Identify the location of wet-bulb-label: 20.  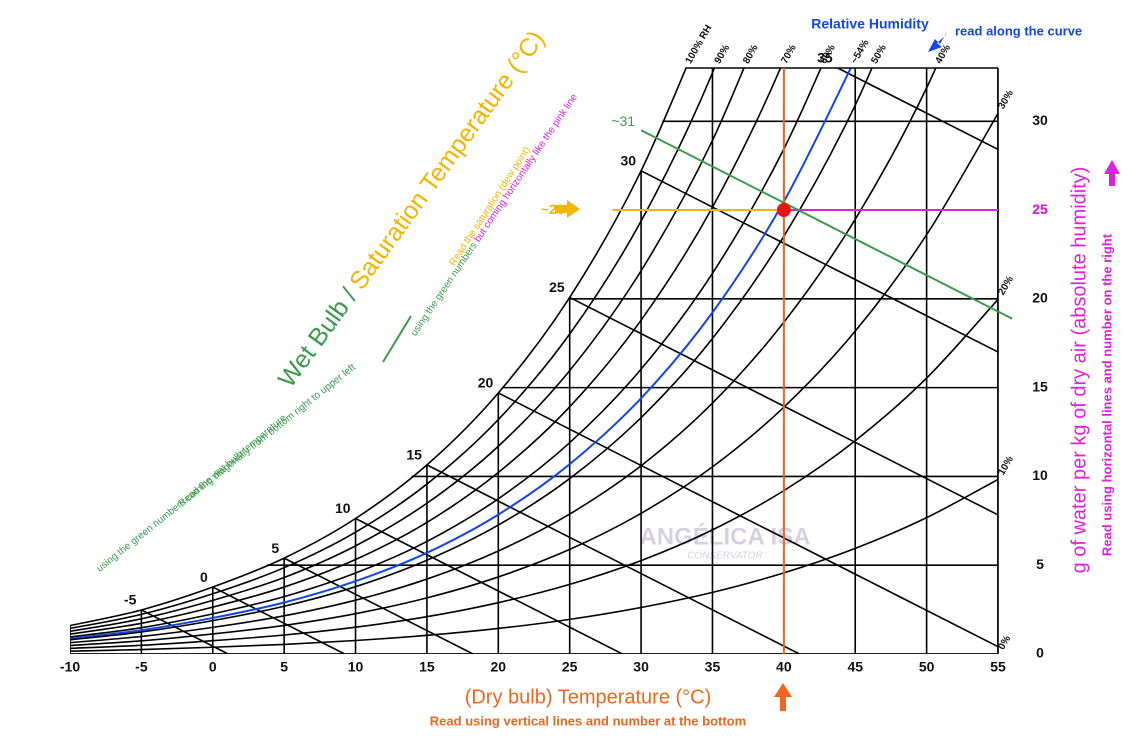
(486, 383).